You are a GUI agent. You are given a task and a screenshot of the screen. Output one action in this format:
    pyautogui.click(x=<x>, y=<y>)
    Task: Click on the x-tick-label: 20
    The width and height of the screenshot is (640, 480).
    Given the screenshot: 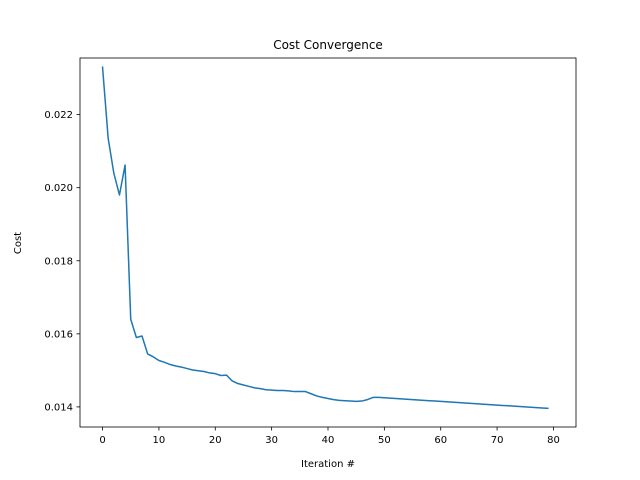 What is the action you would take?
    pyautogui.click(x=215, y=440)
    